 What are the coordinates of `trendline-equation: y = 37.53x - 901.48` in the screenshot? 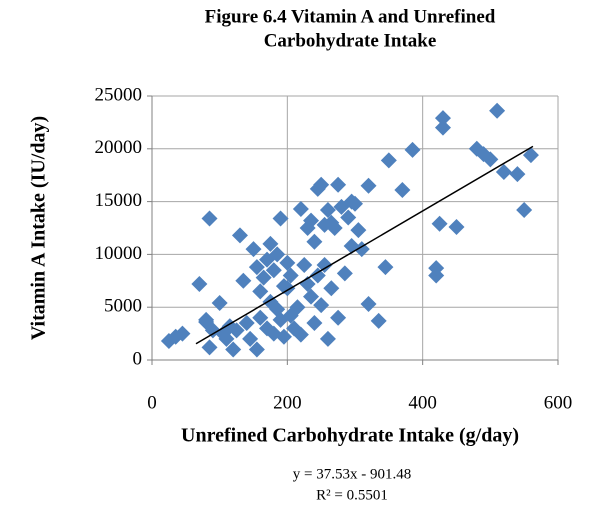 It's located at (352, 474).